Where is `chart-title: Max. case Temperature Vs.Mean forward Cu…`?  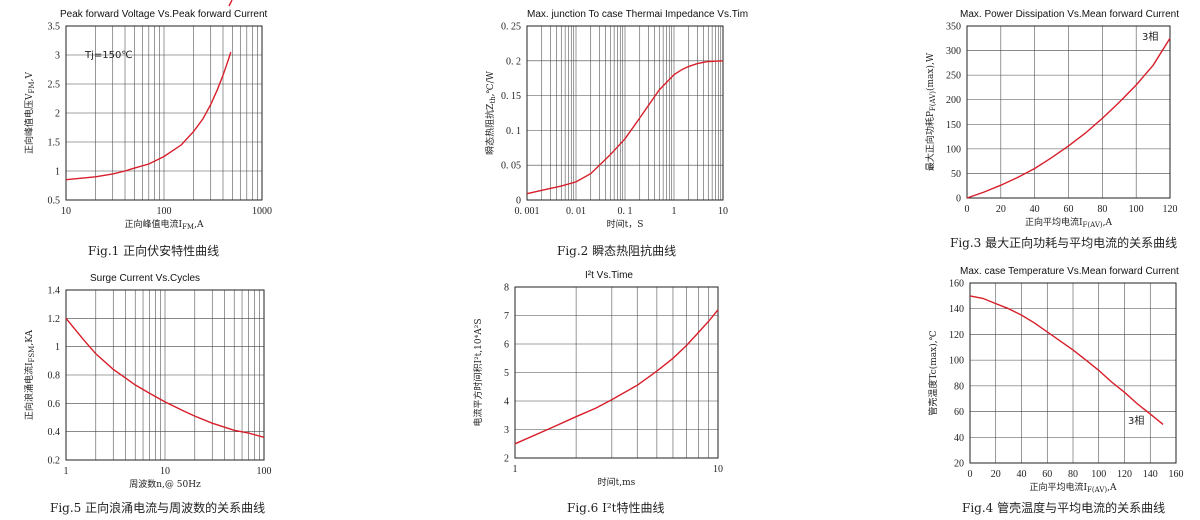 chart-title: Max. case Temperature Vs.Mean forward Cu… is located at coordinates (1069, 271).